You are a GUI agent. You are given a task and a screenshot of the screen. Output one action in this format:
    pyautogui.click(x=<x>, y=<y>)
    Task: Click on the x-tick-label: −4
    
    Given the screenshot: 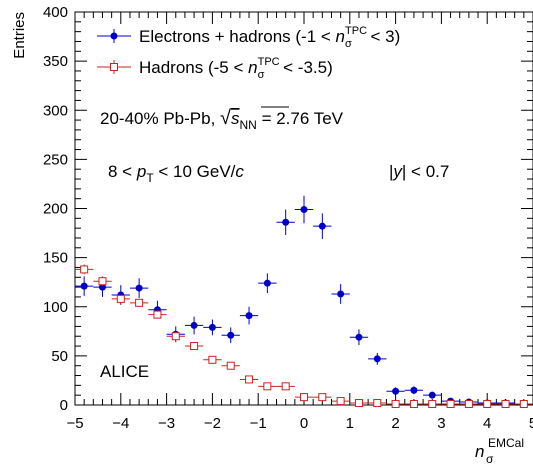 What is the action you would take?
    pyautogui.click(x=120, y=423)
    